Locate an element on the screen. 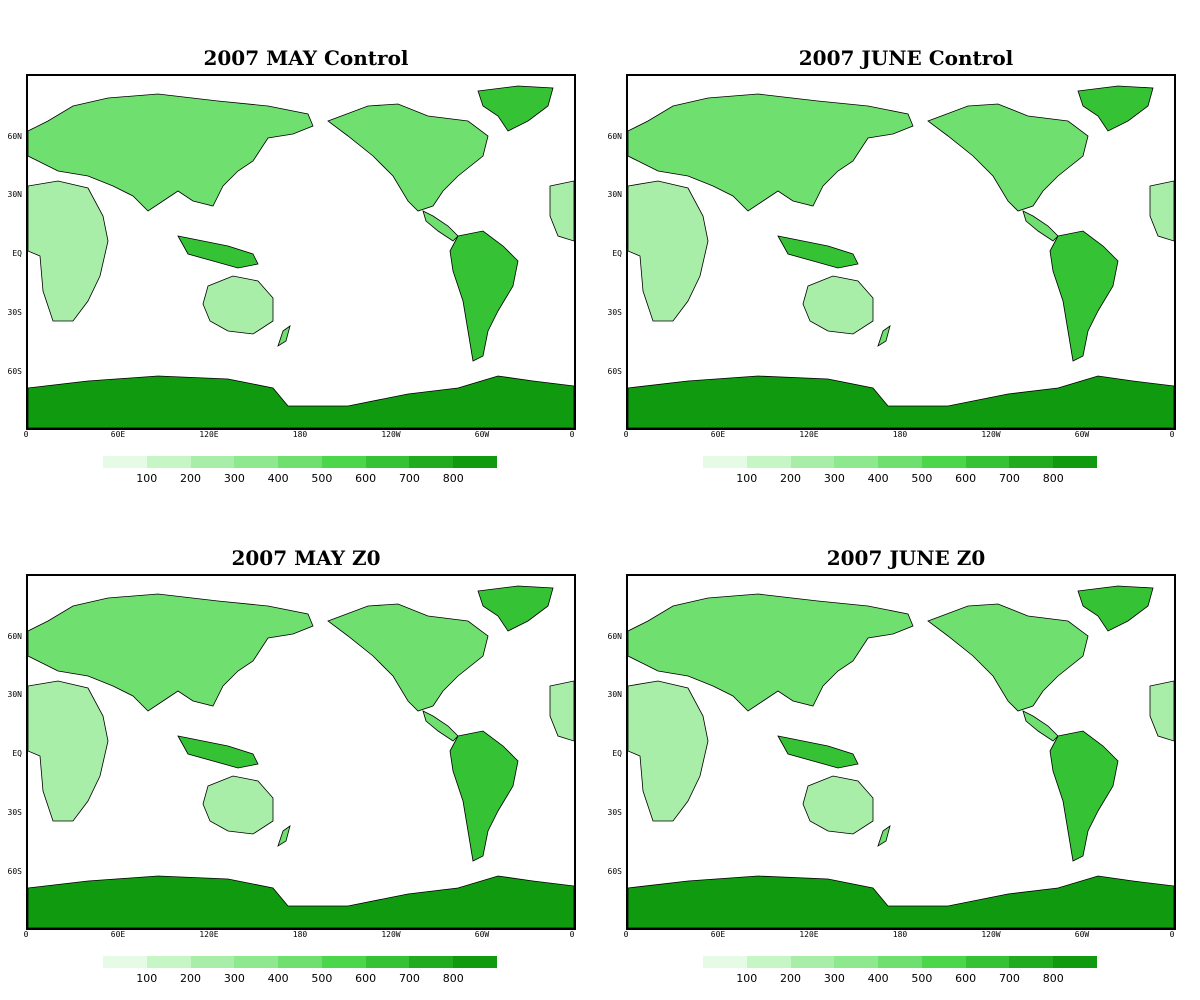  panel-title: 2007 JUNE Z0 is located at coordinates (906, 558).